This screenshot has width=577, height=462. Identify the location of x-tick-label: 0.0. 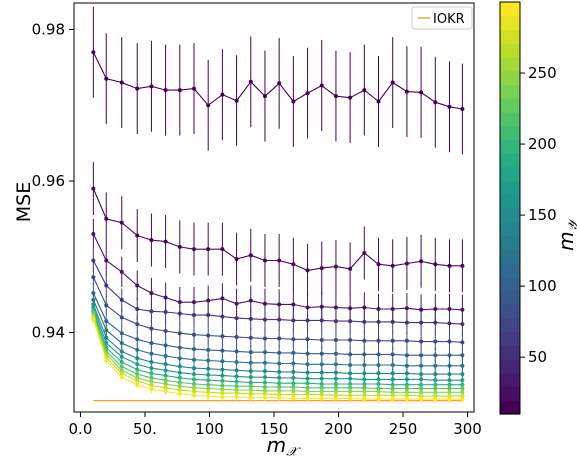
(81, 429).